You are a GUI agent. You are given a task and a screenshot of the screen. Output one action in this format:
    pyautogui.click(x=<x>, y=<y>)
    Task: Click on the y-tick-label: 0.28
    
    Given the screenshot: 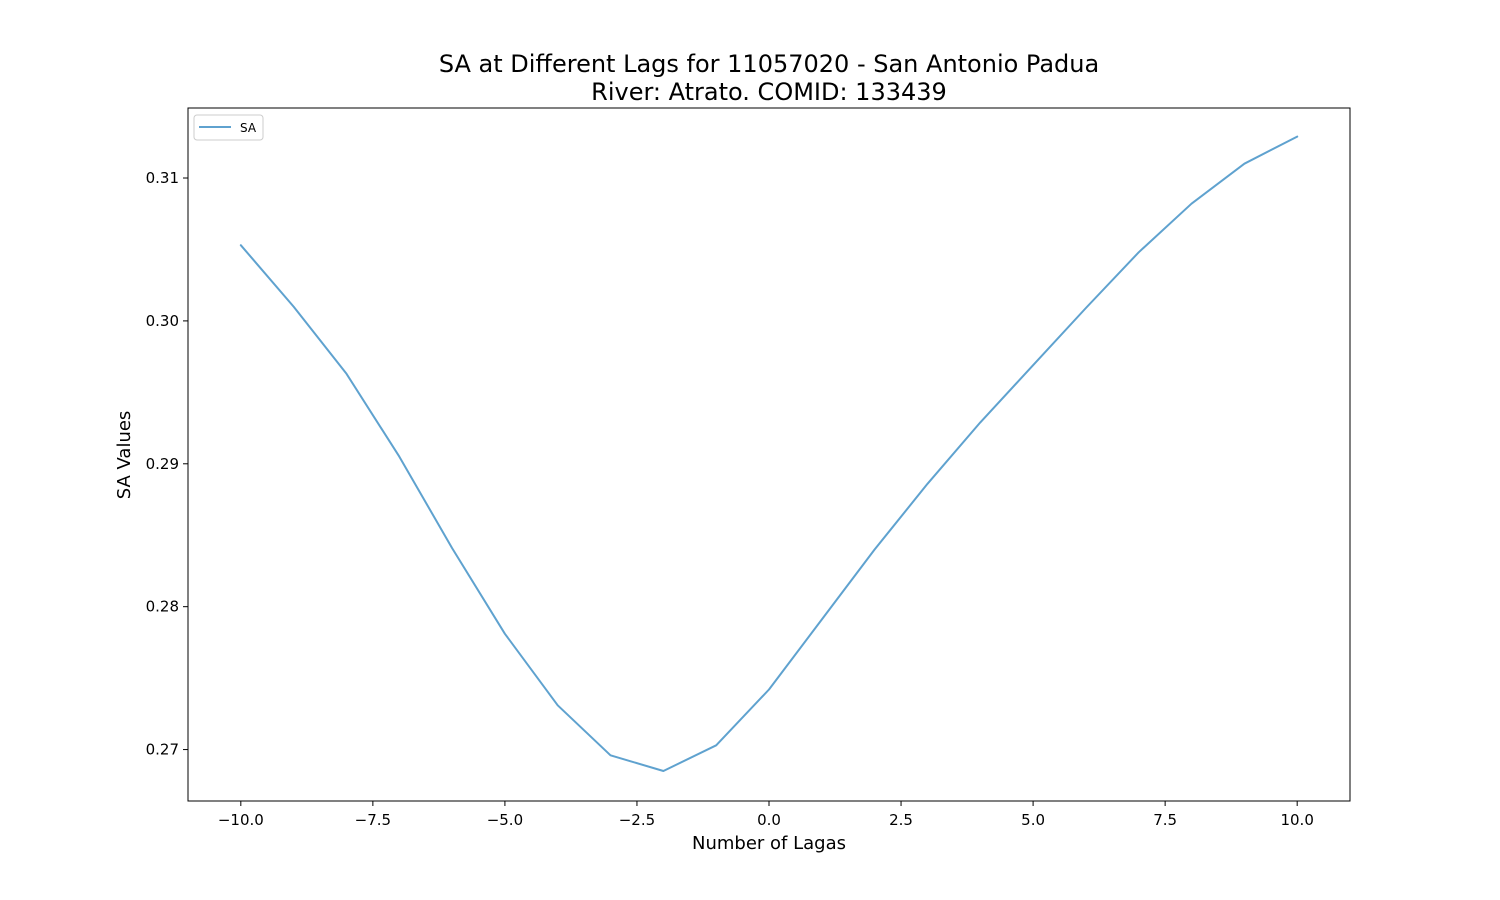 What is the action you would take?
    pyautogui.click(x=162, y=607)
    